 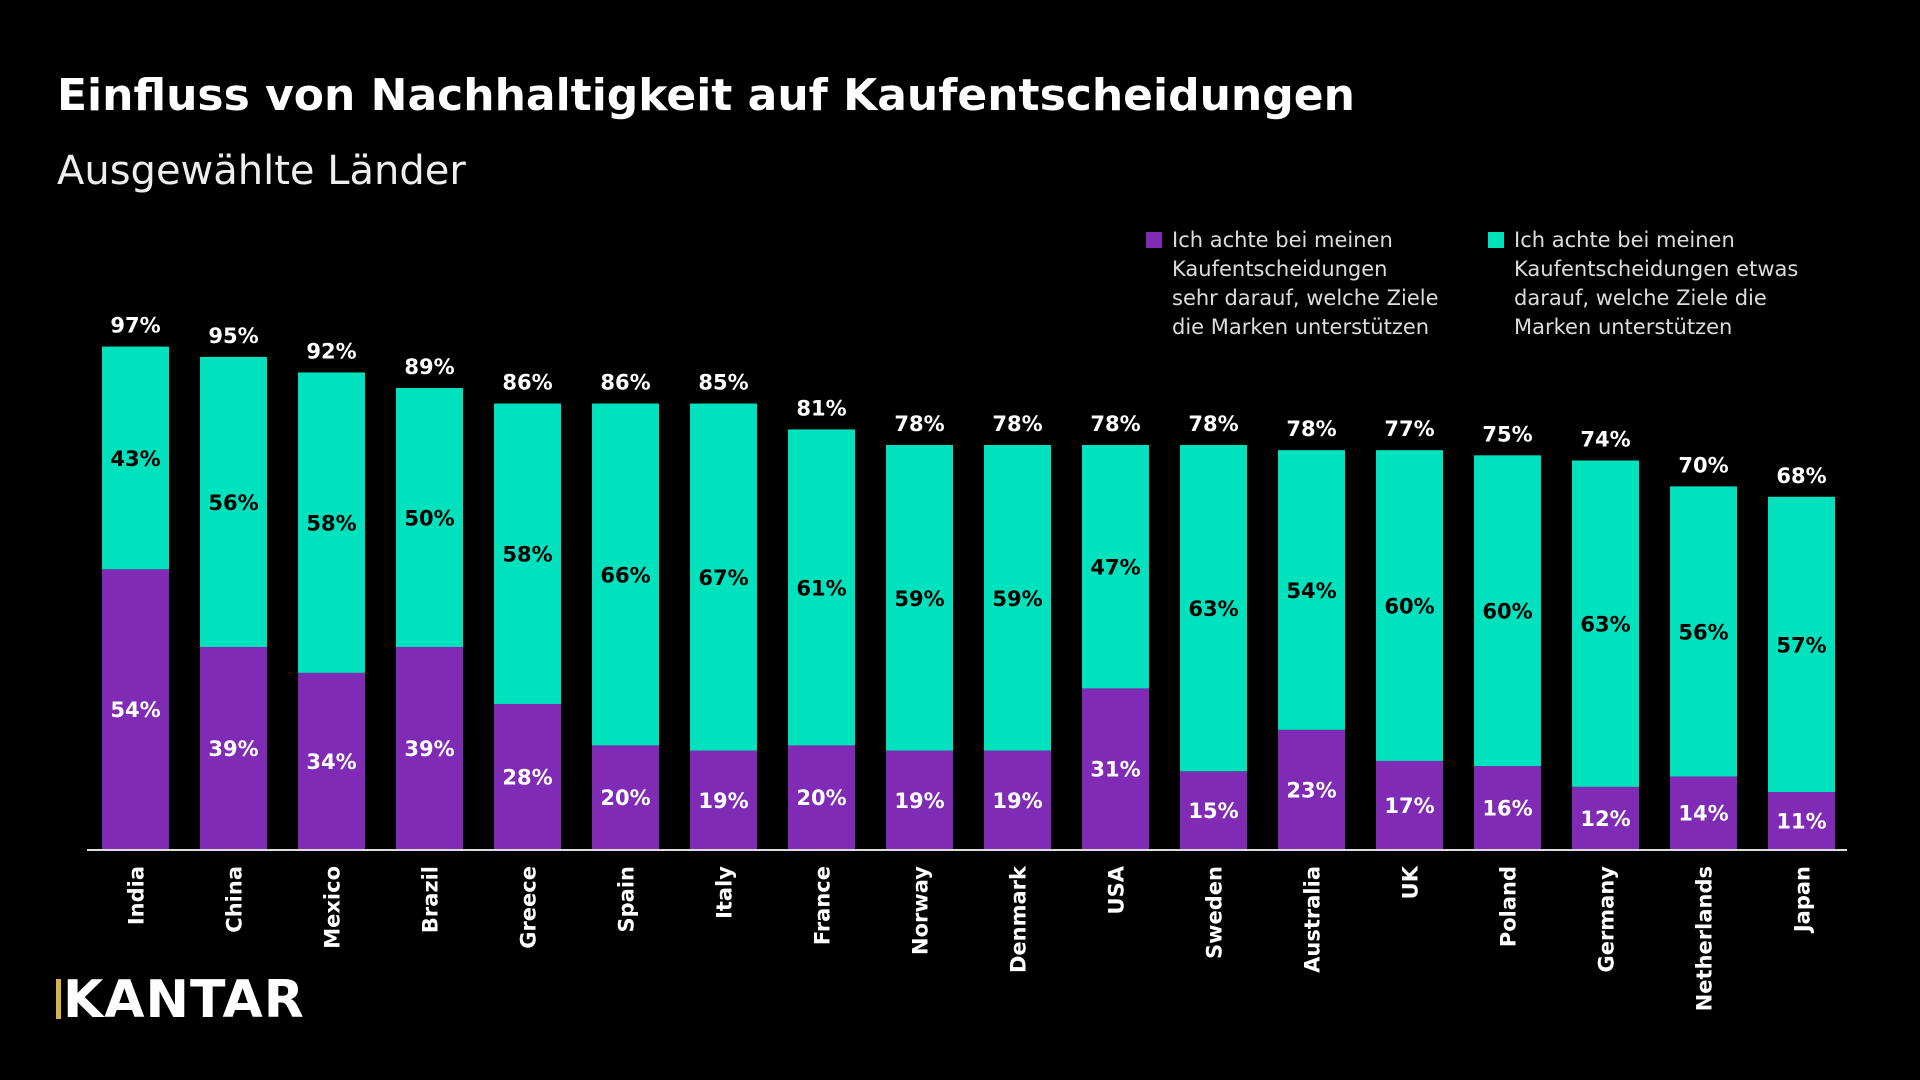 What do you see at coordinates (1409, 429) in the screenshot?
I see `total-label: 77%` at bounding box center [1409, 429].